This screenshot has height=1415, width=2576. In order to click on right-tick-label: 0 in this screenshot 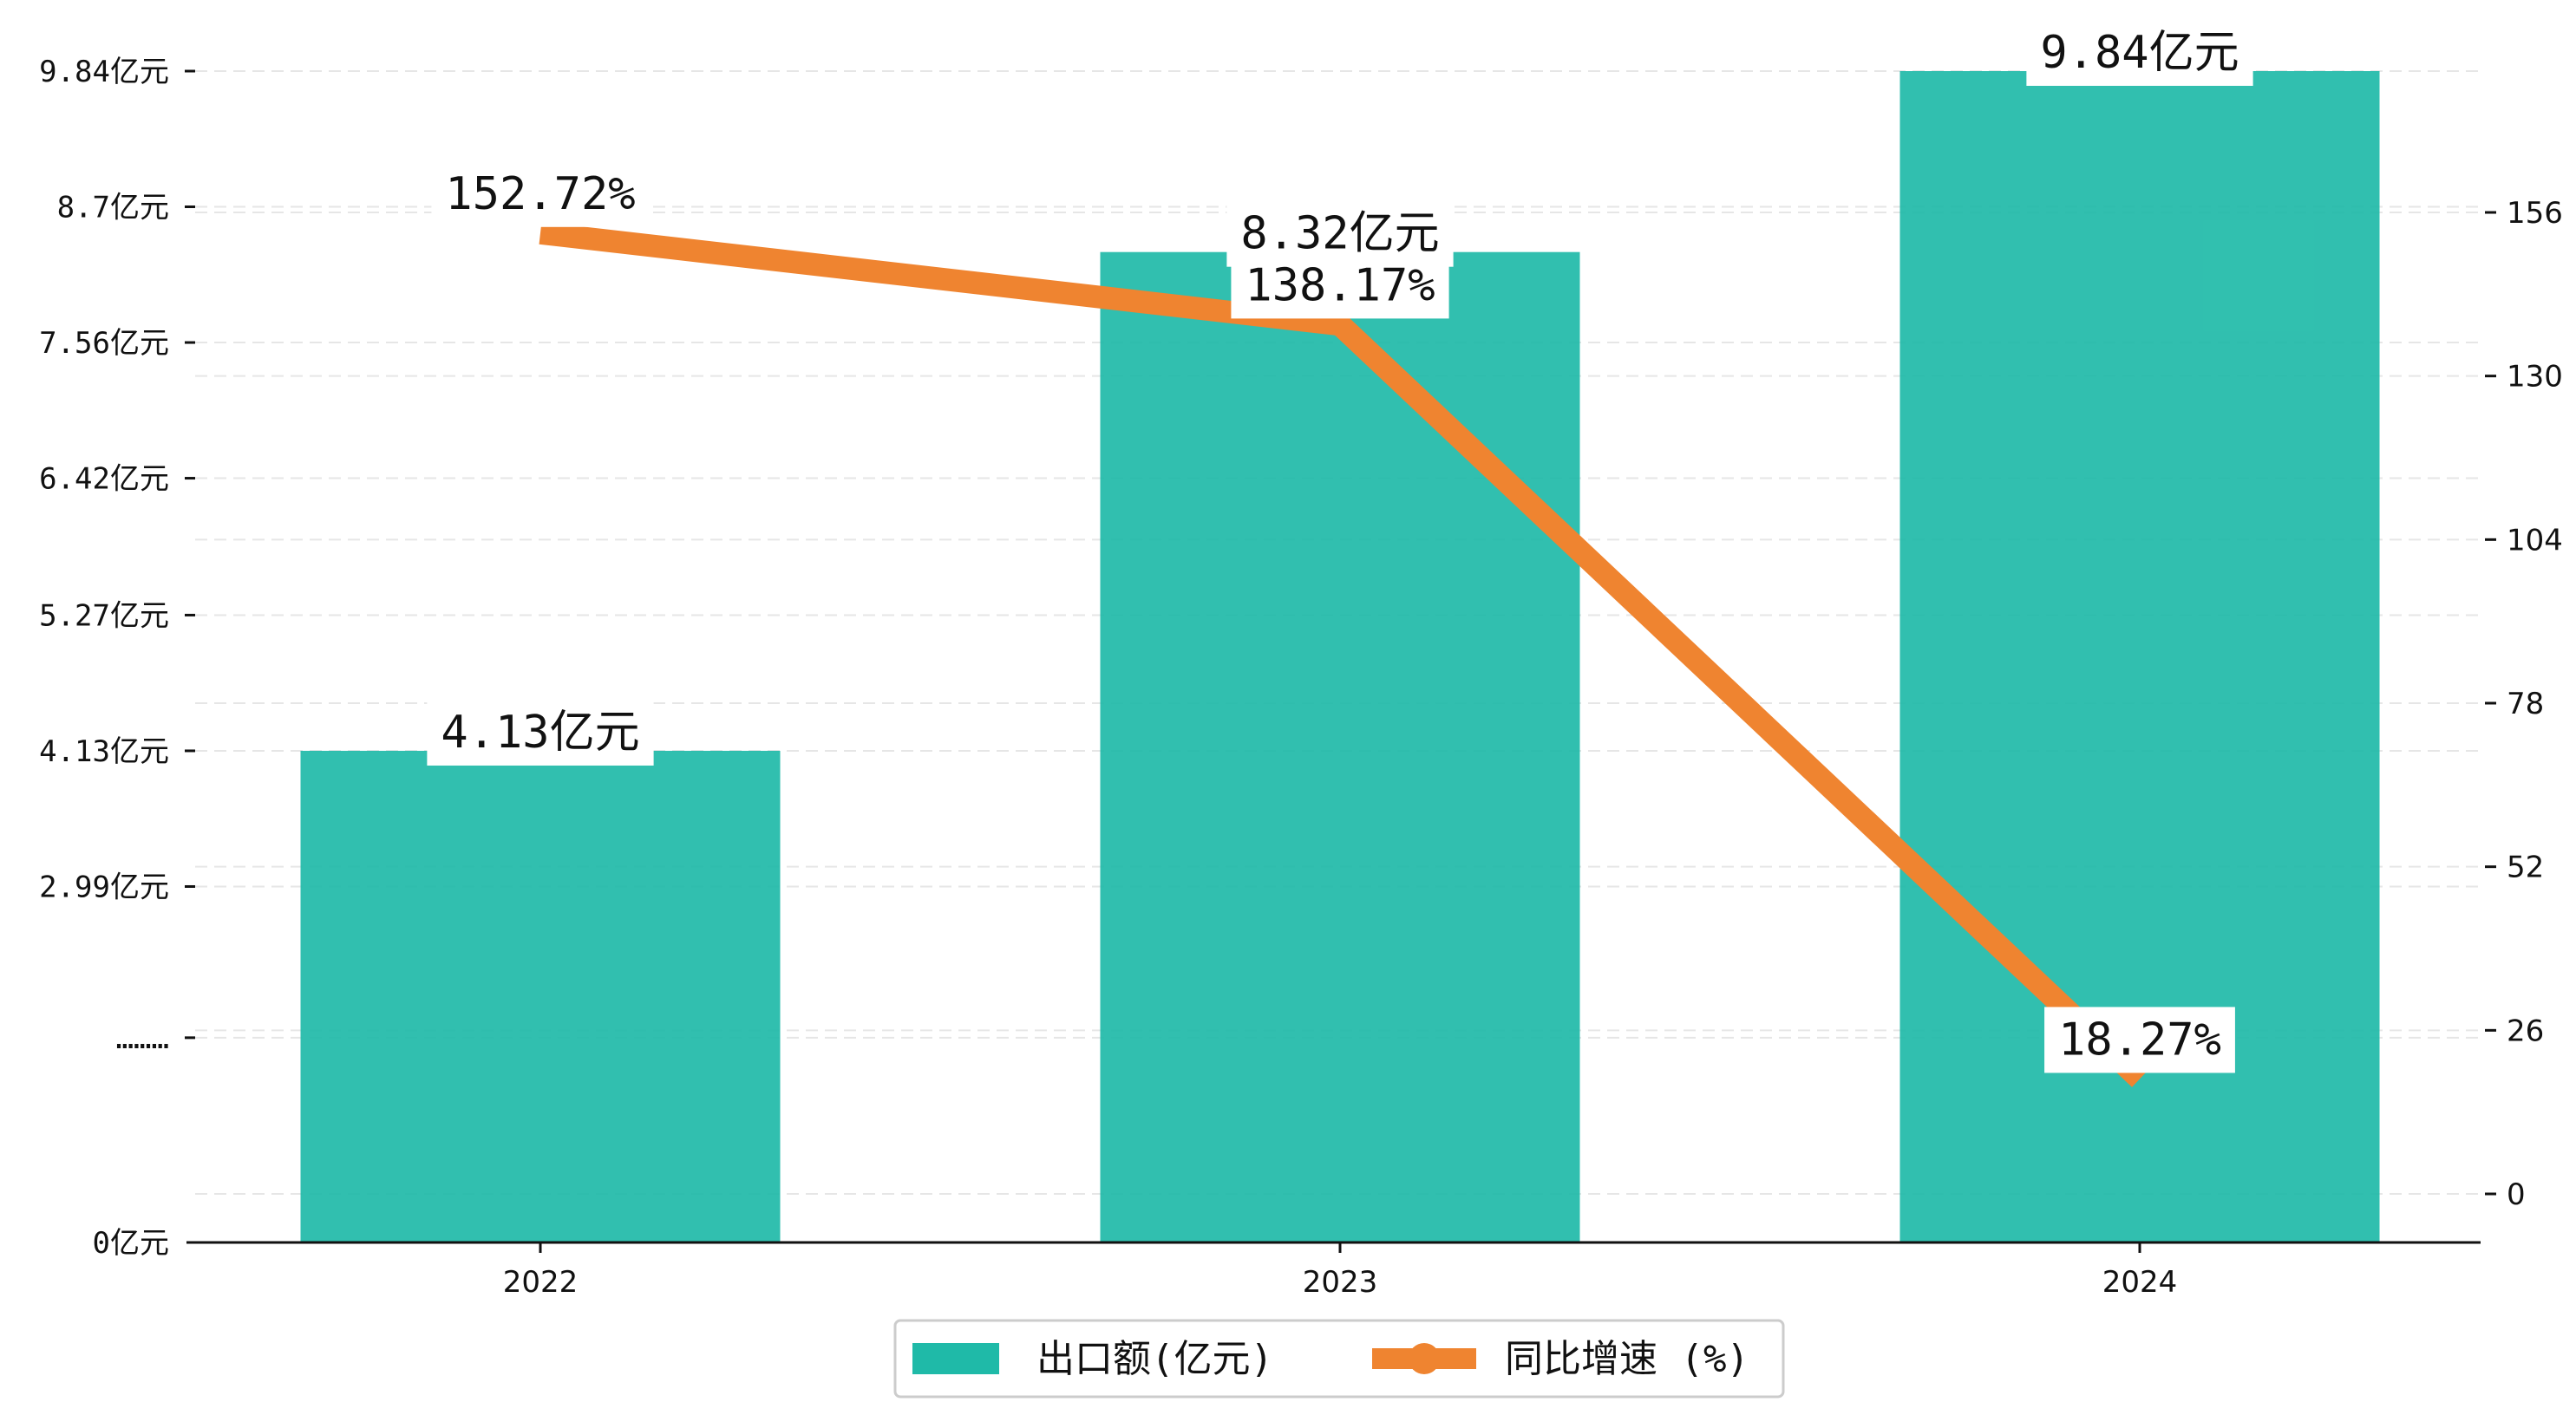, I will do `click(2516, 1194)`.